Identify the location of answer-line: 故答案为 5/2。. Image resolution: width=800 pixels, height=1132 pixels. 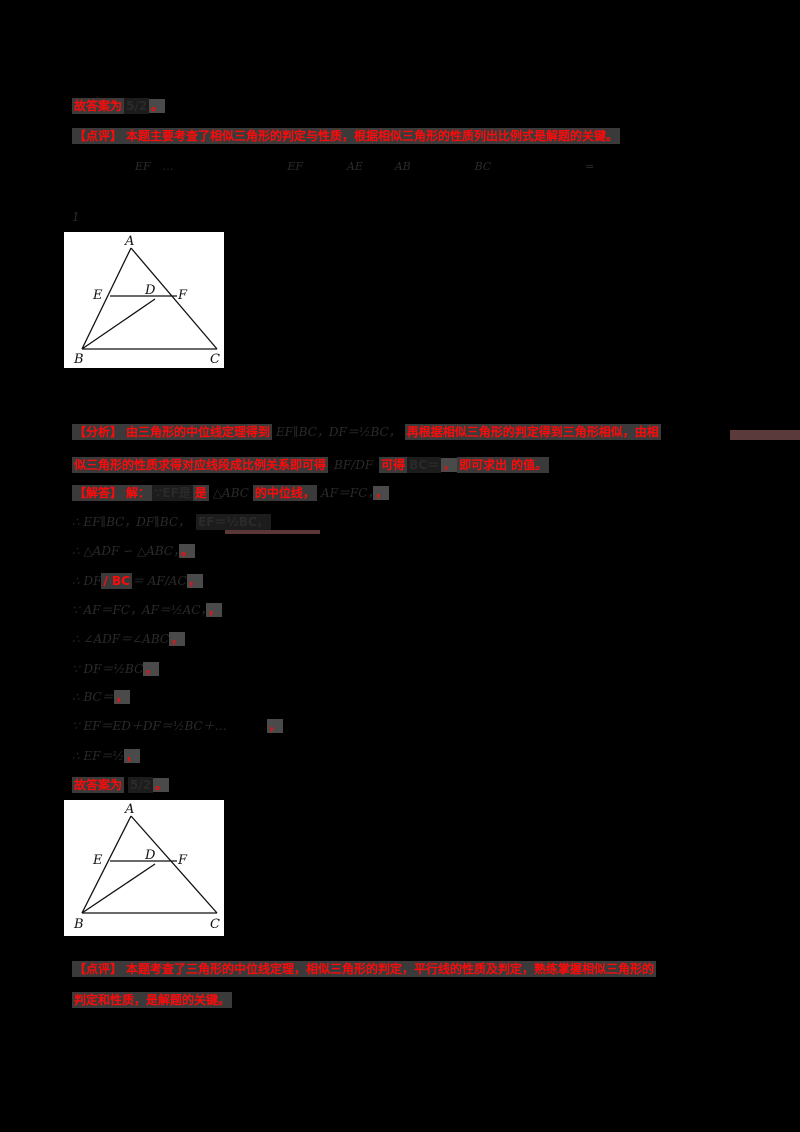
(119, 106).